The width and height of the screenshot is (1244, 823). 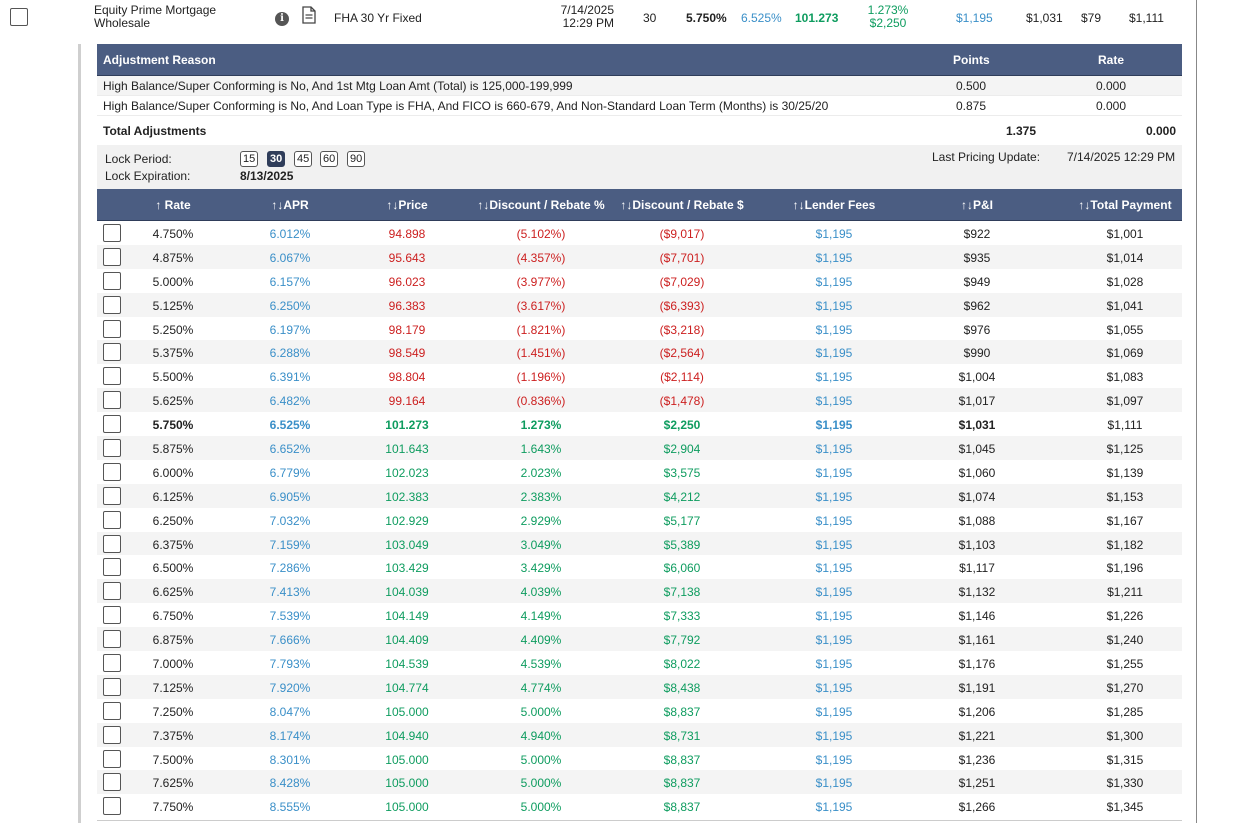 What do you see at coordinates (682, 205) in the screenshot?
I see `sort-discount-amt-header: ↑↓Discount / Rebate $` at bounding box center [682, 205].